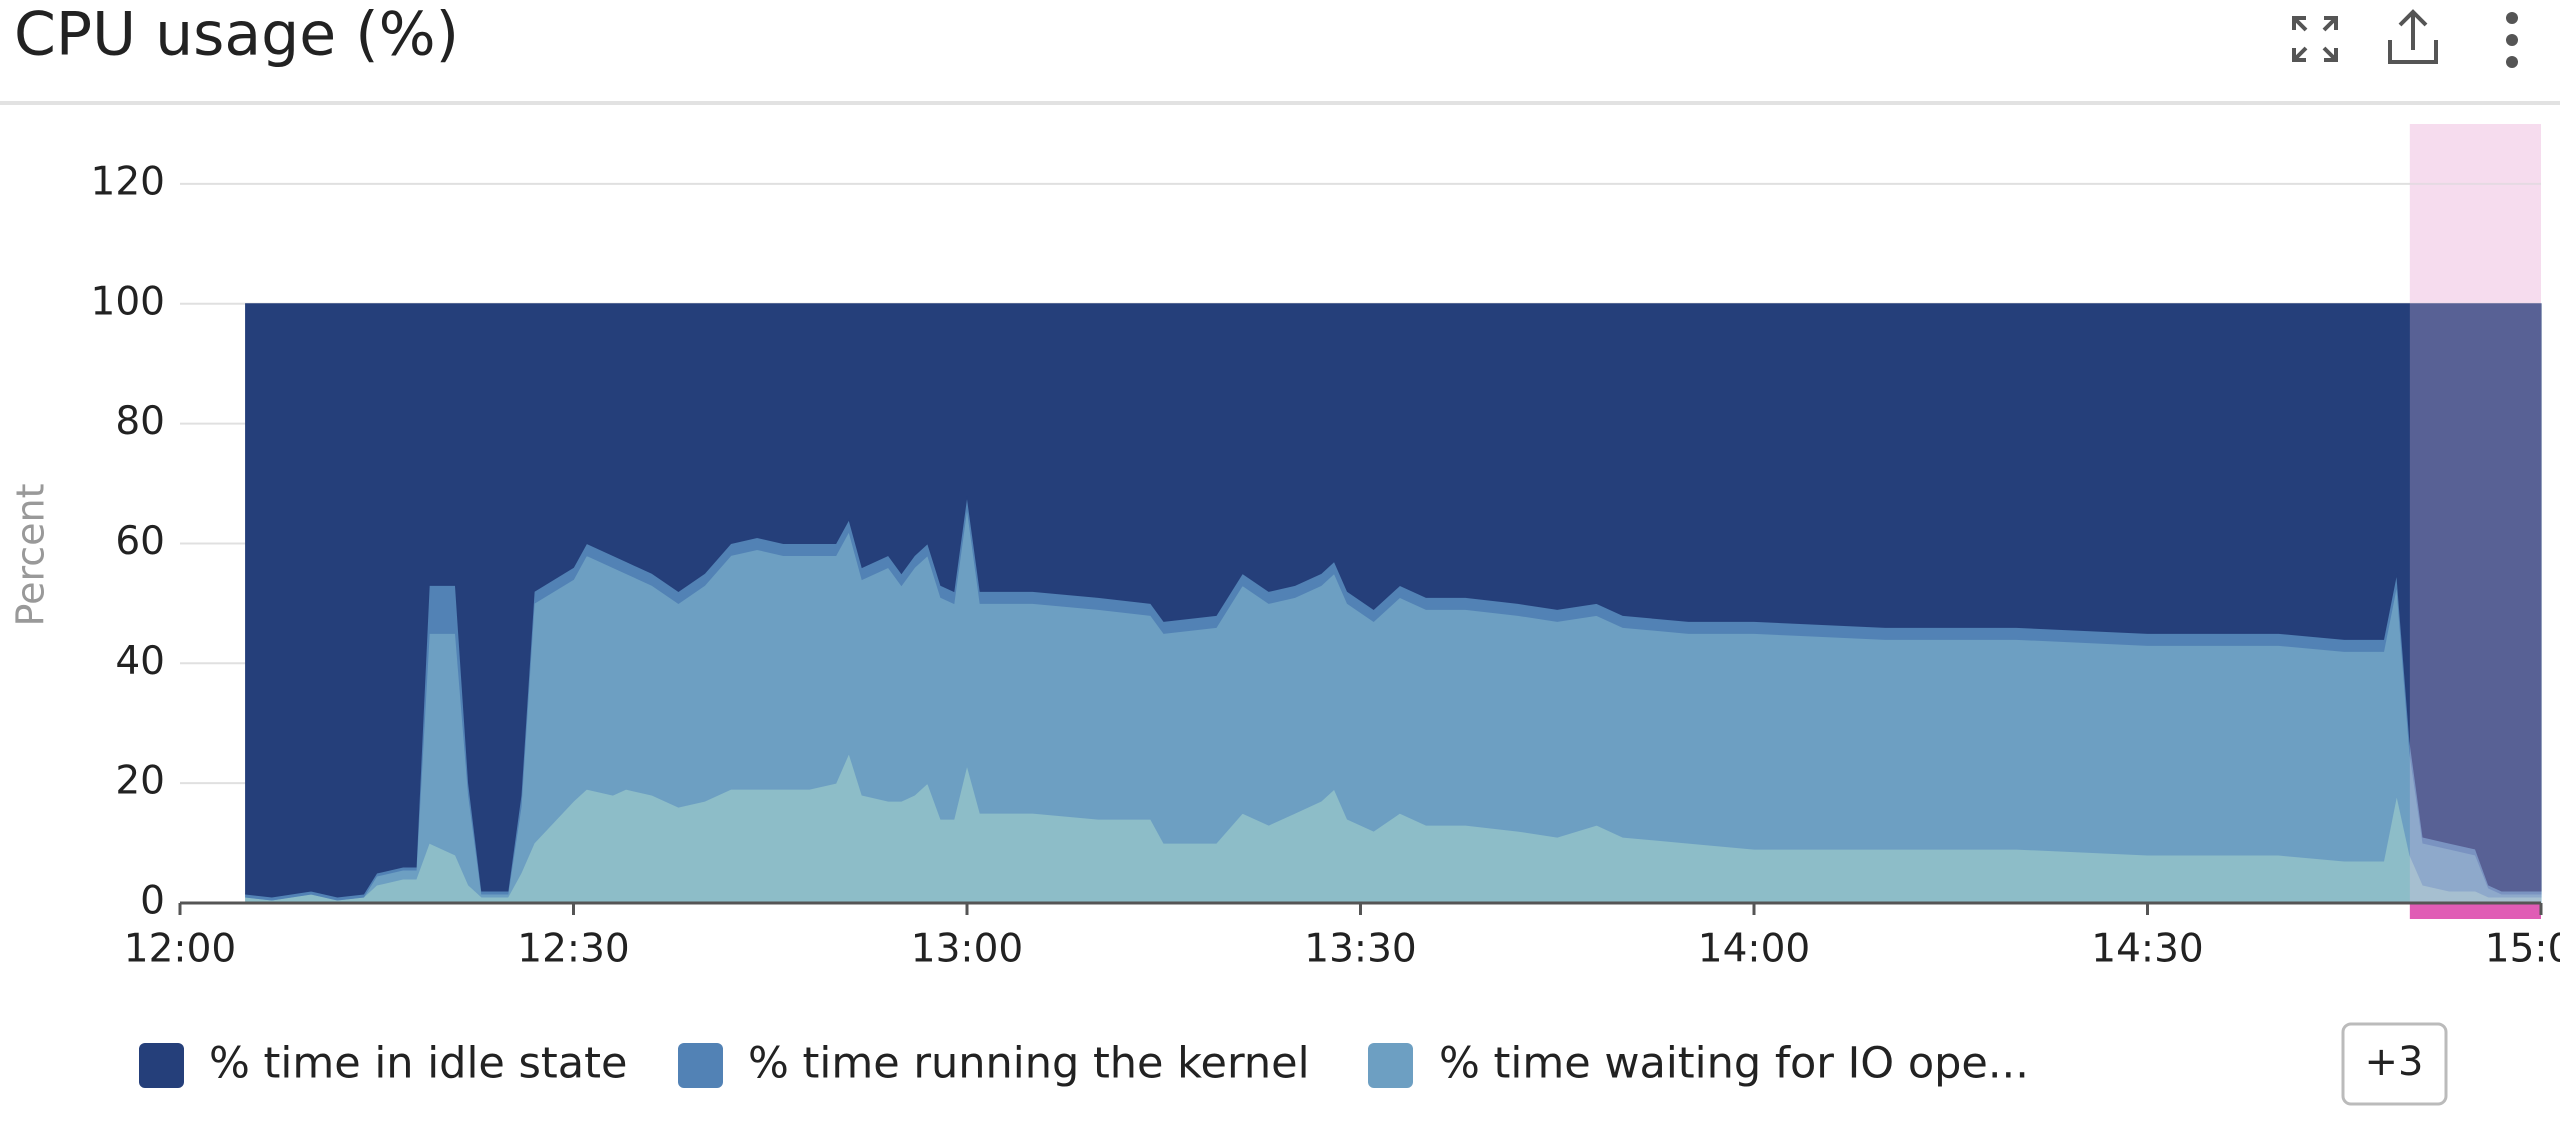  Describe the element at coordinates (573, 949) in the screenshot. I see `x-tick-label: 12:30` at that location.